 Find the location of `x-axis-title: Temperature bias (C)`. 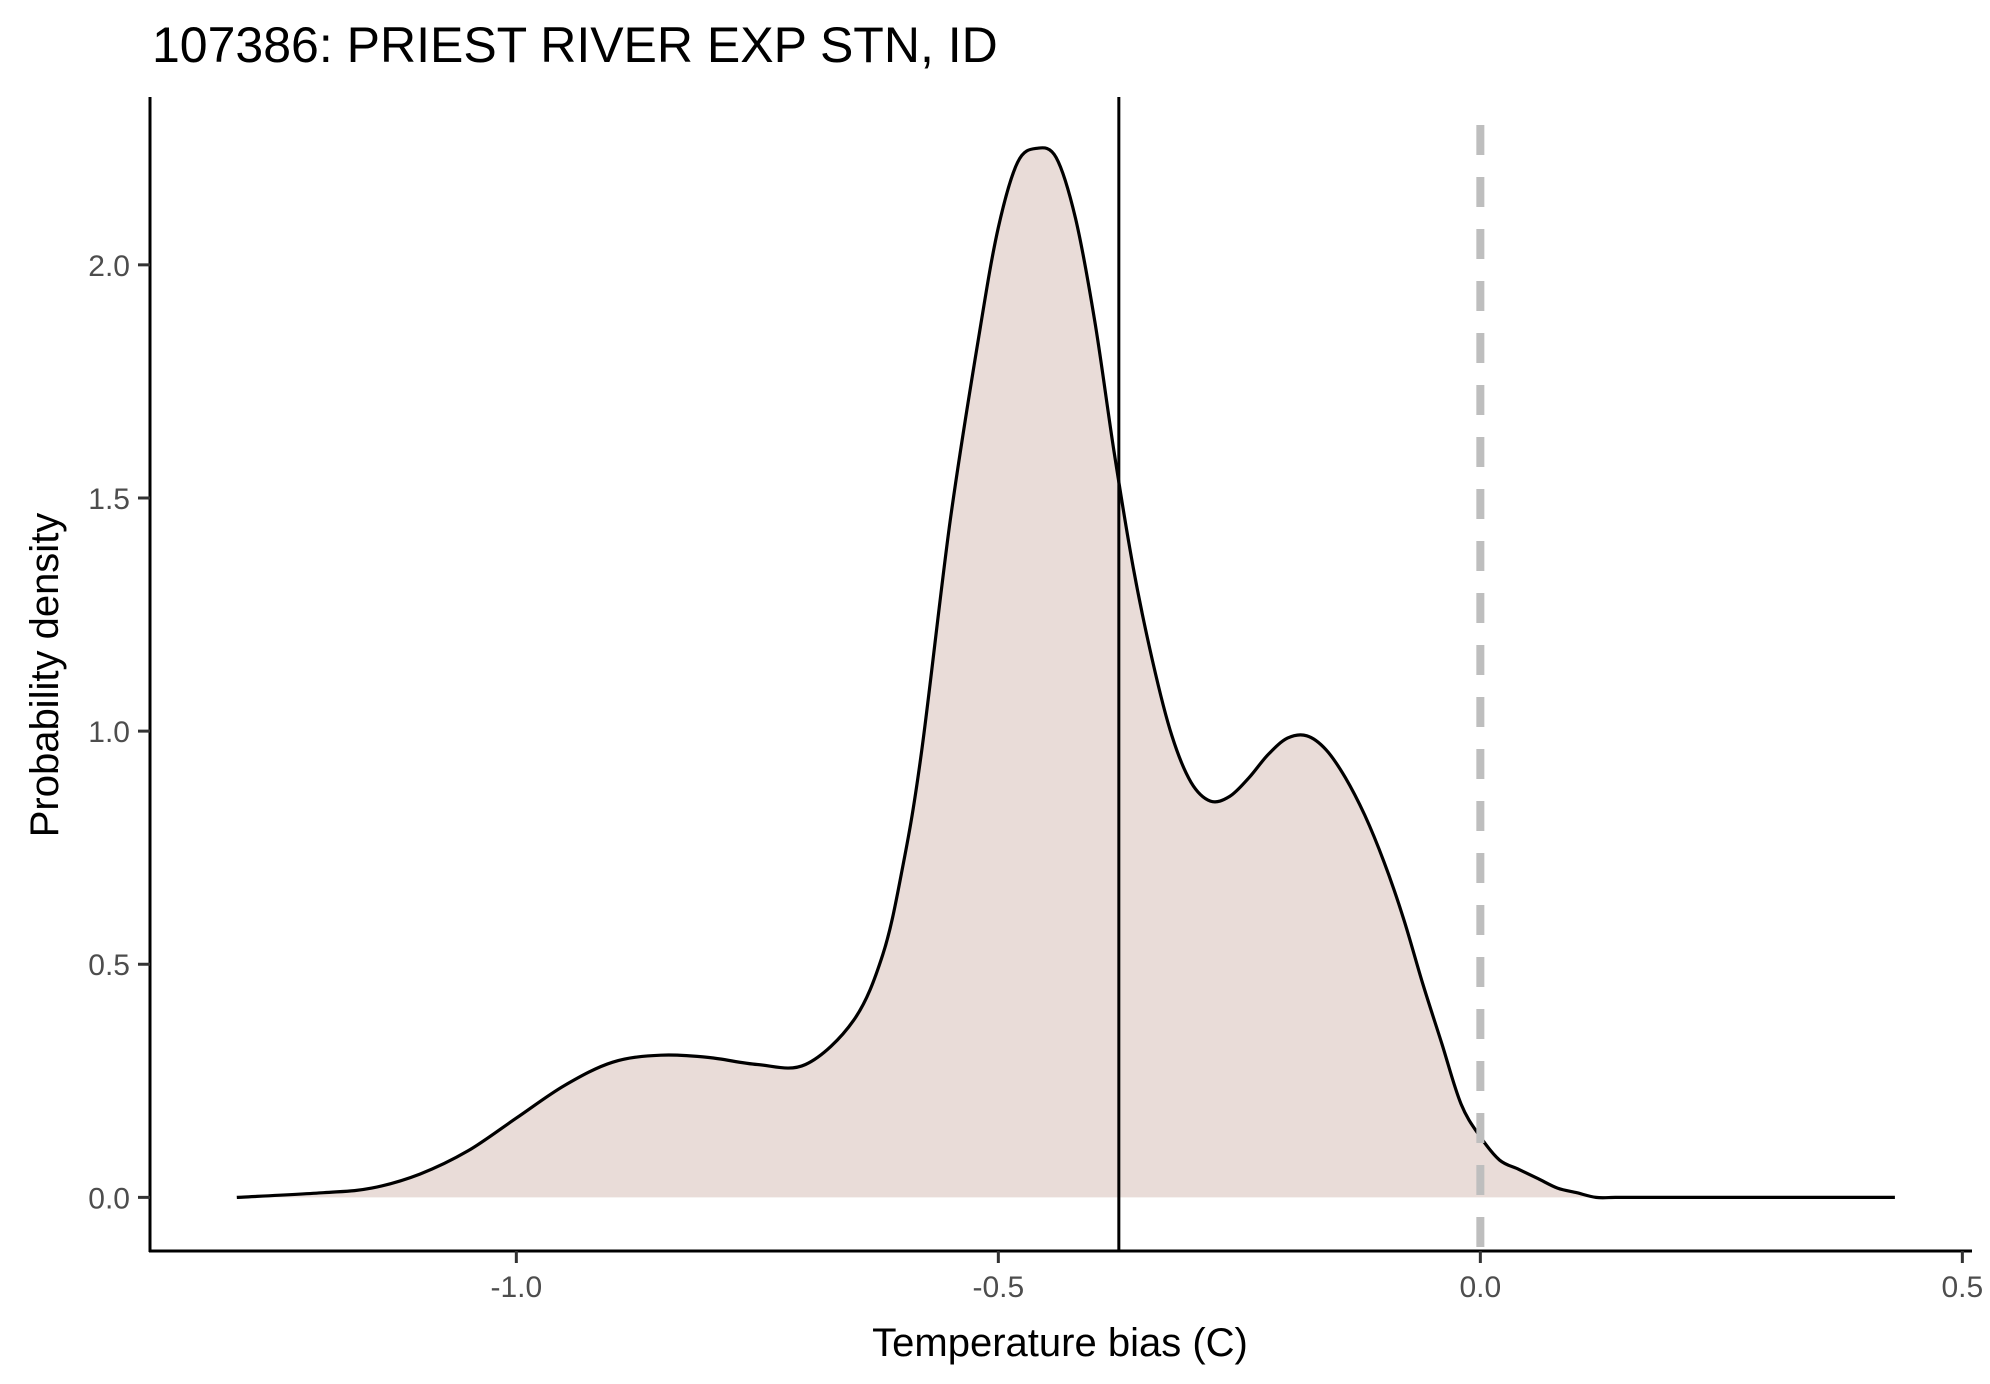

x-axis-title: Temperature bias (C) is located at coordinates (1060, 1343).